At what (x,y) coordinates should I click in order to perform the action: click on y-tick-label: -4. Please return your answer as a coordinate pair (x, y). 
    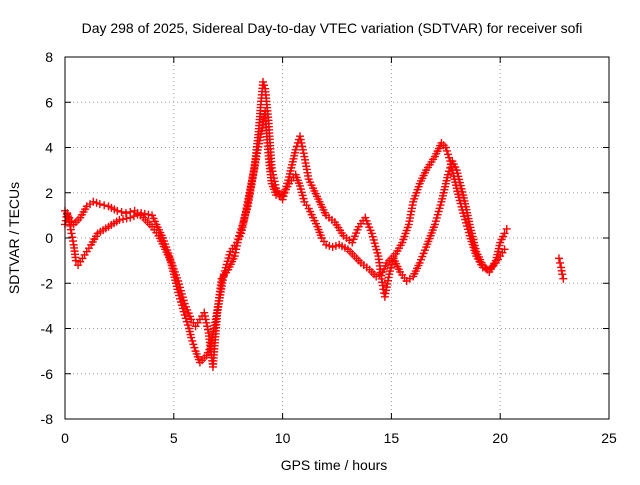
    Looking at the image, I should click on (47, 329).